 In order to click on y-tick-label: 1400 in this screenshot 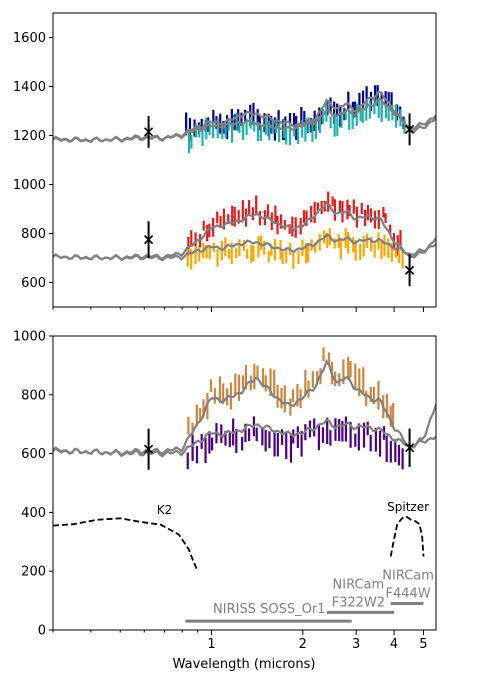, I will do `click(29, 87)`.